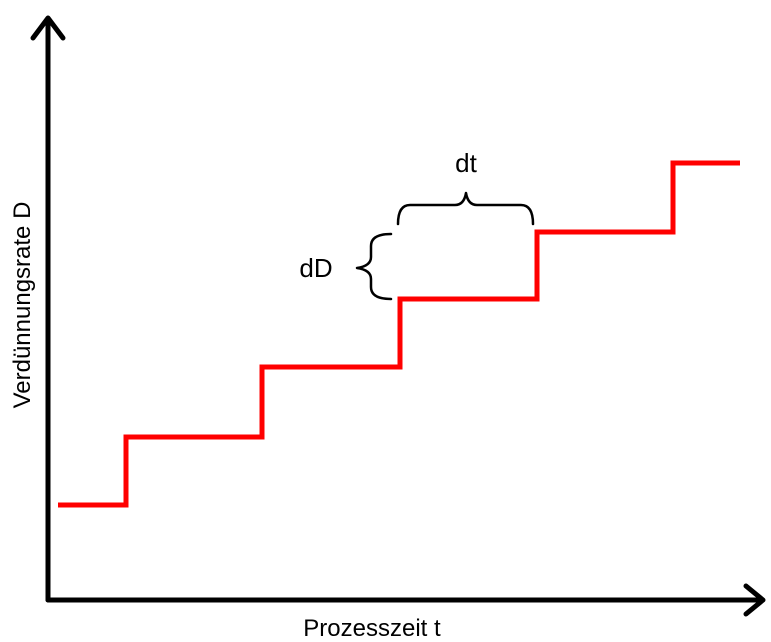  What do you see at coordinates (405, 600) in the screenshot?
I see `x-axis` at bounding box center [405, 600].